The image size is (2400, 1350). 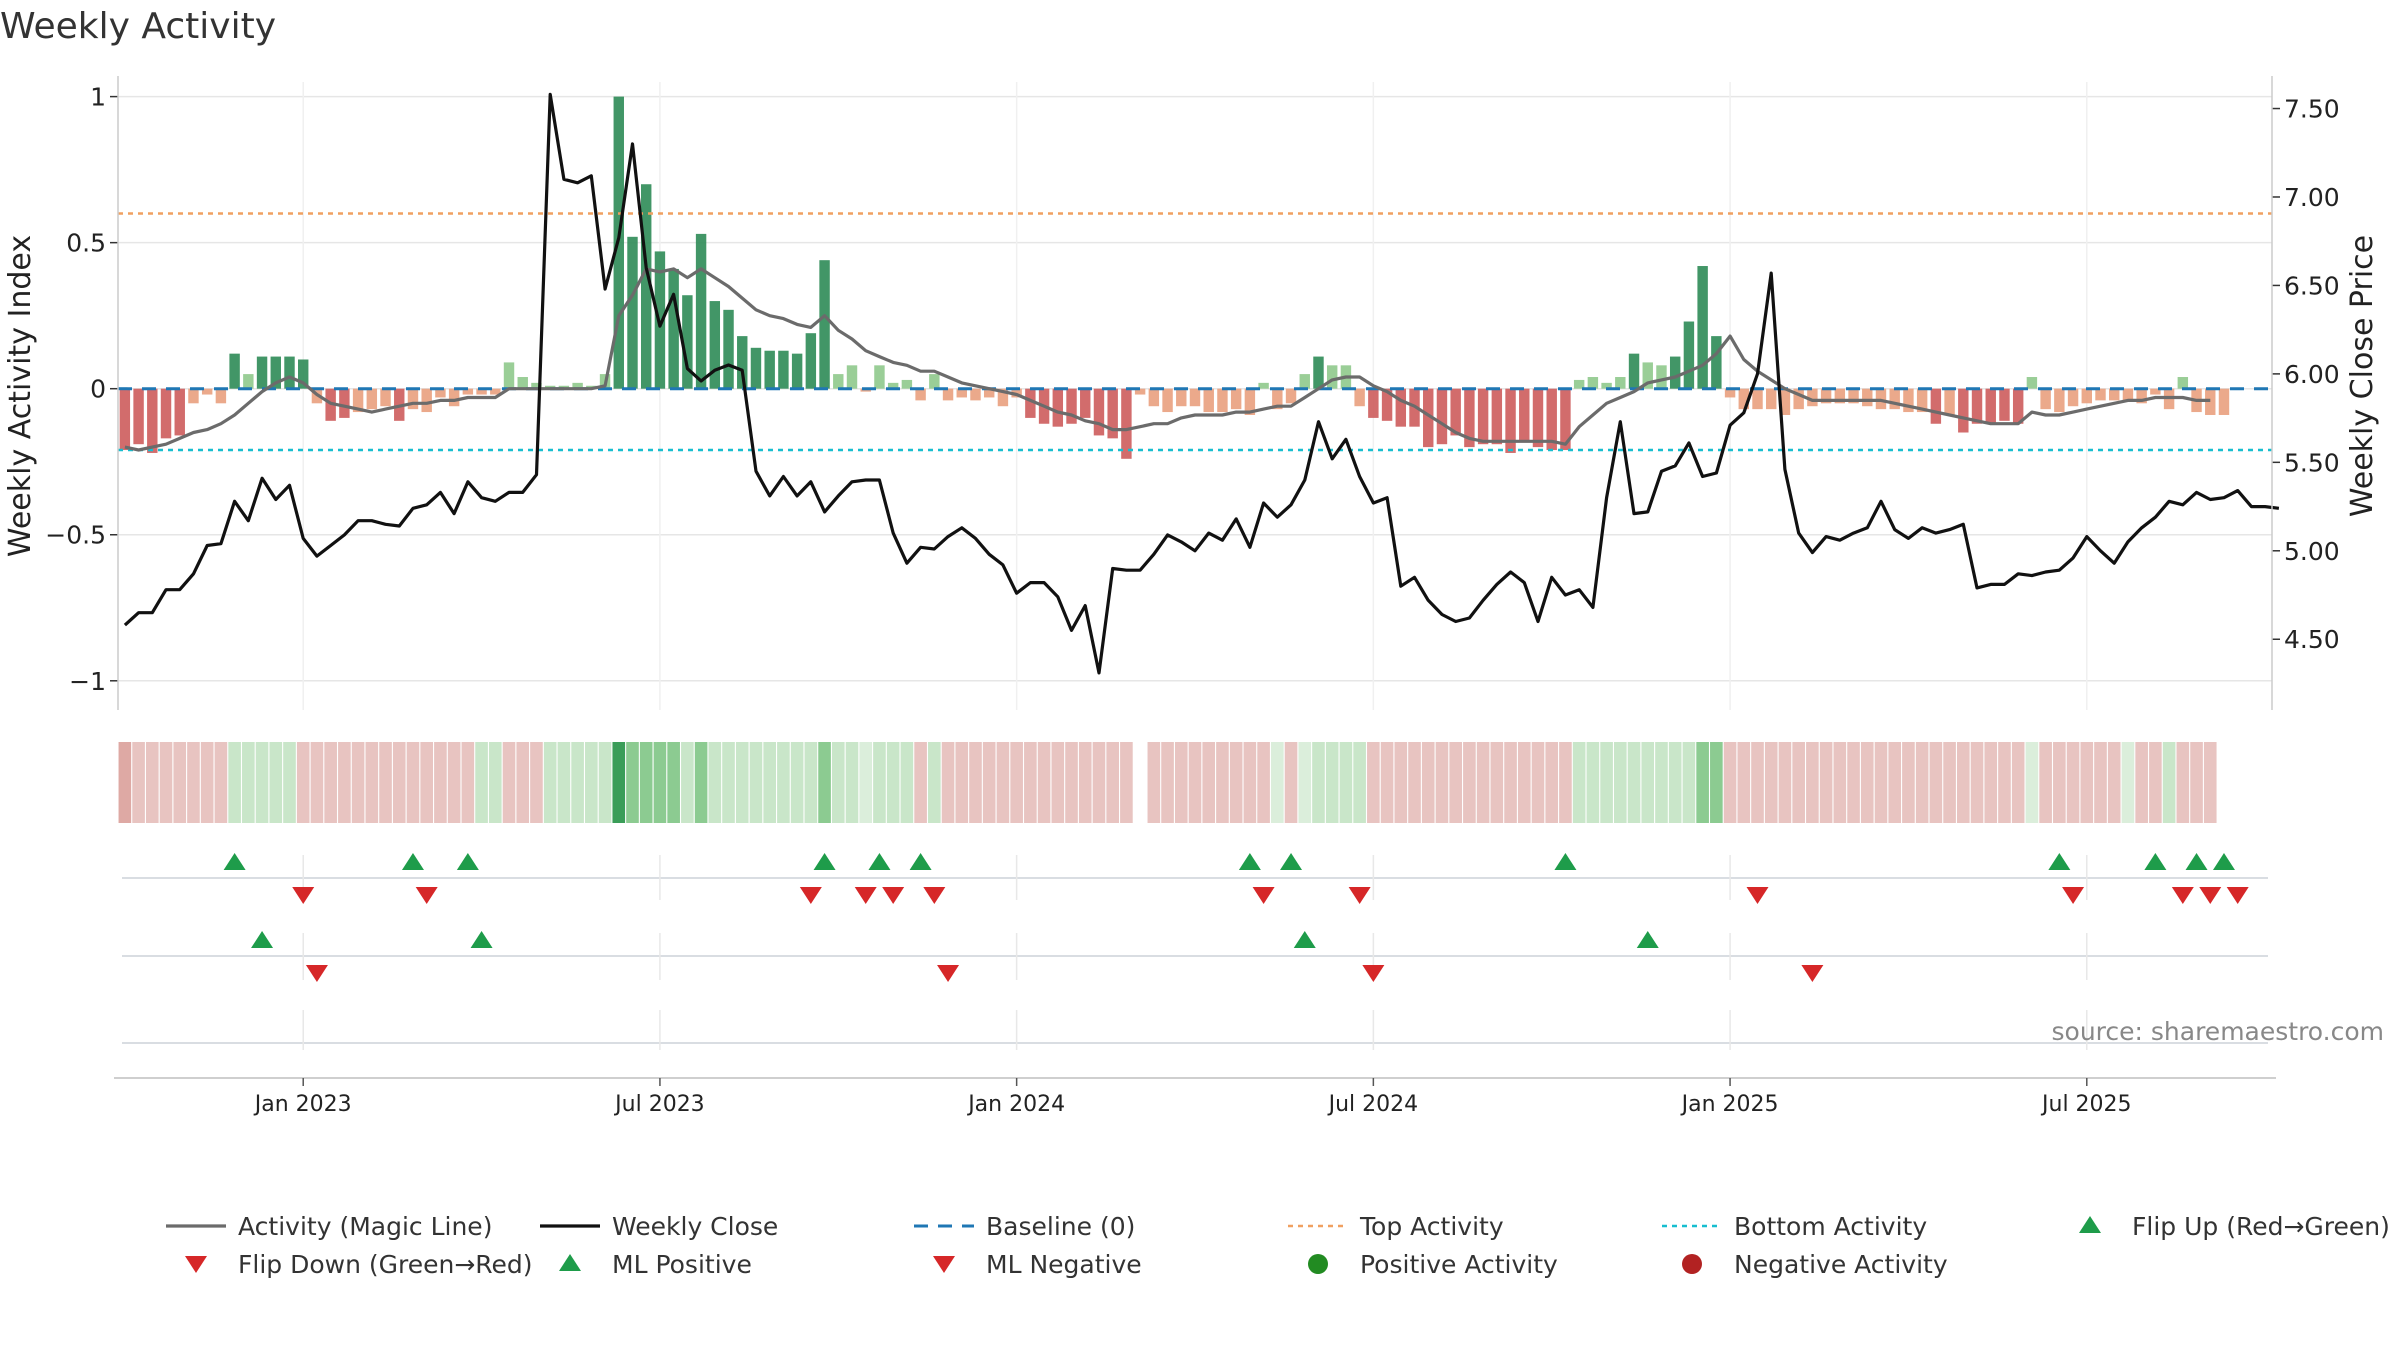 What do you see at coordinates (1015, 1104) in the screenshot?
I see `x-tick-label: Jan 2024` at bounding box center [1015, 1104].